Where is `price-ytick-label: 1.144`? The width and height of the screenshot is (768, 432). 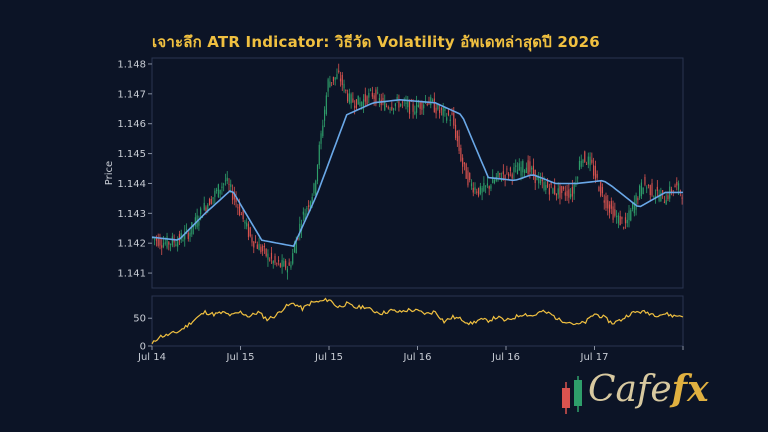
price-ytick-label: 1.144 is located at coordinates (131, 184).